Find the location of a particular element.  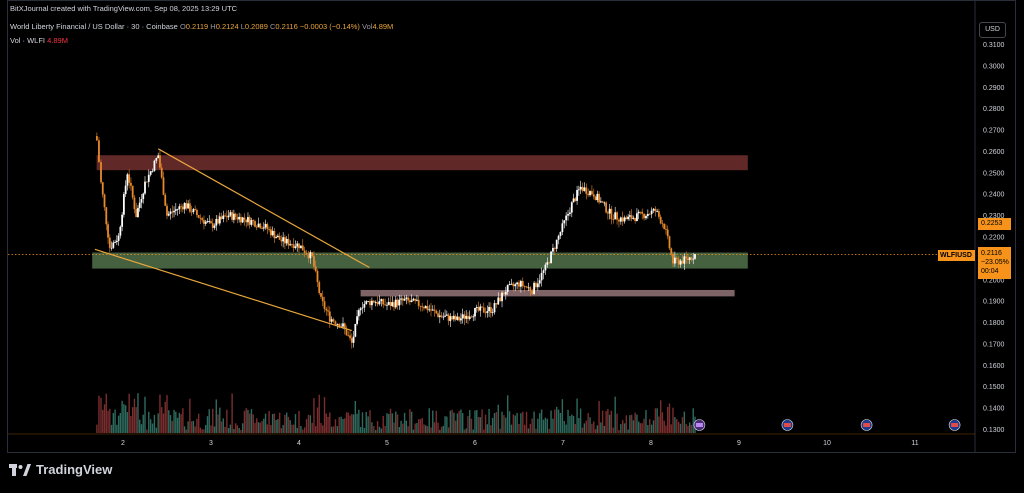

high-label: H is located at coordinates (213, 26).